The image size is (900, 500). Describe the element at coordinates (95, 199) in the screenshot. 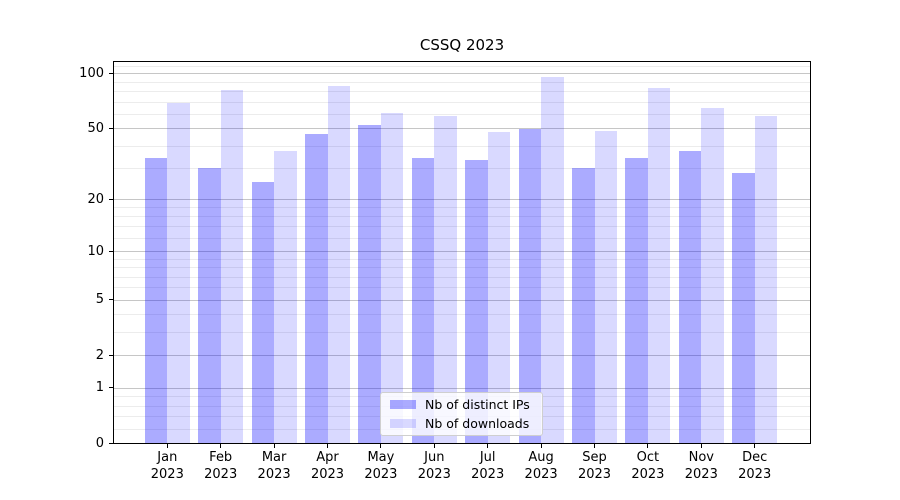

I see `y-tick-label: 20` at that location.